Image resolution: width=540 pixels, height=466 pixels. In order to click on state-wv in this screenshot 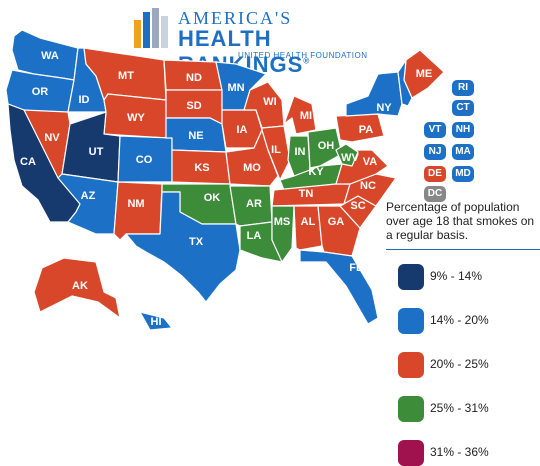, I will do `click(347, 155)`.